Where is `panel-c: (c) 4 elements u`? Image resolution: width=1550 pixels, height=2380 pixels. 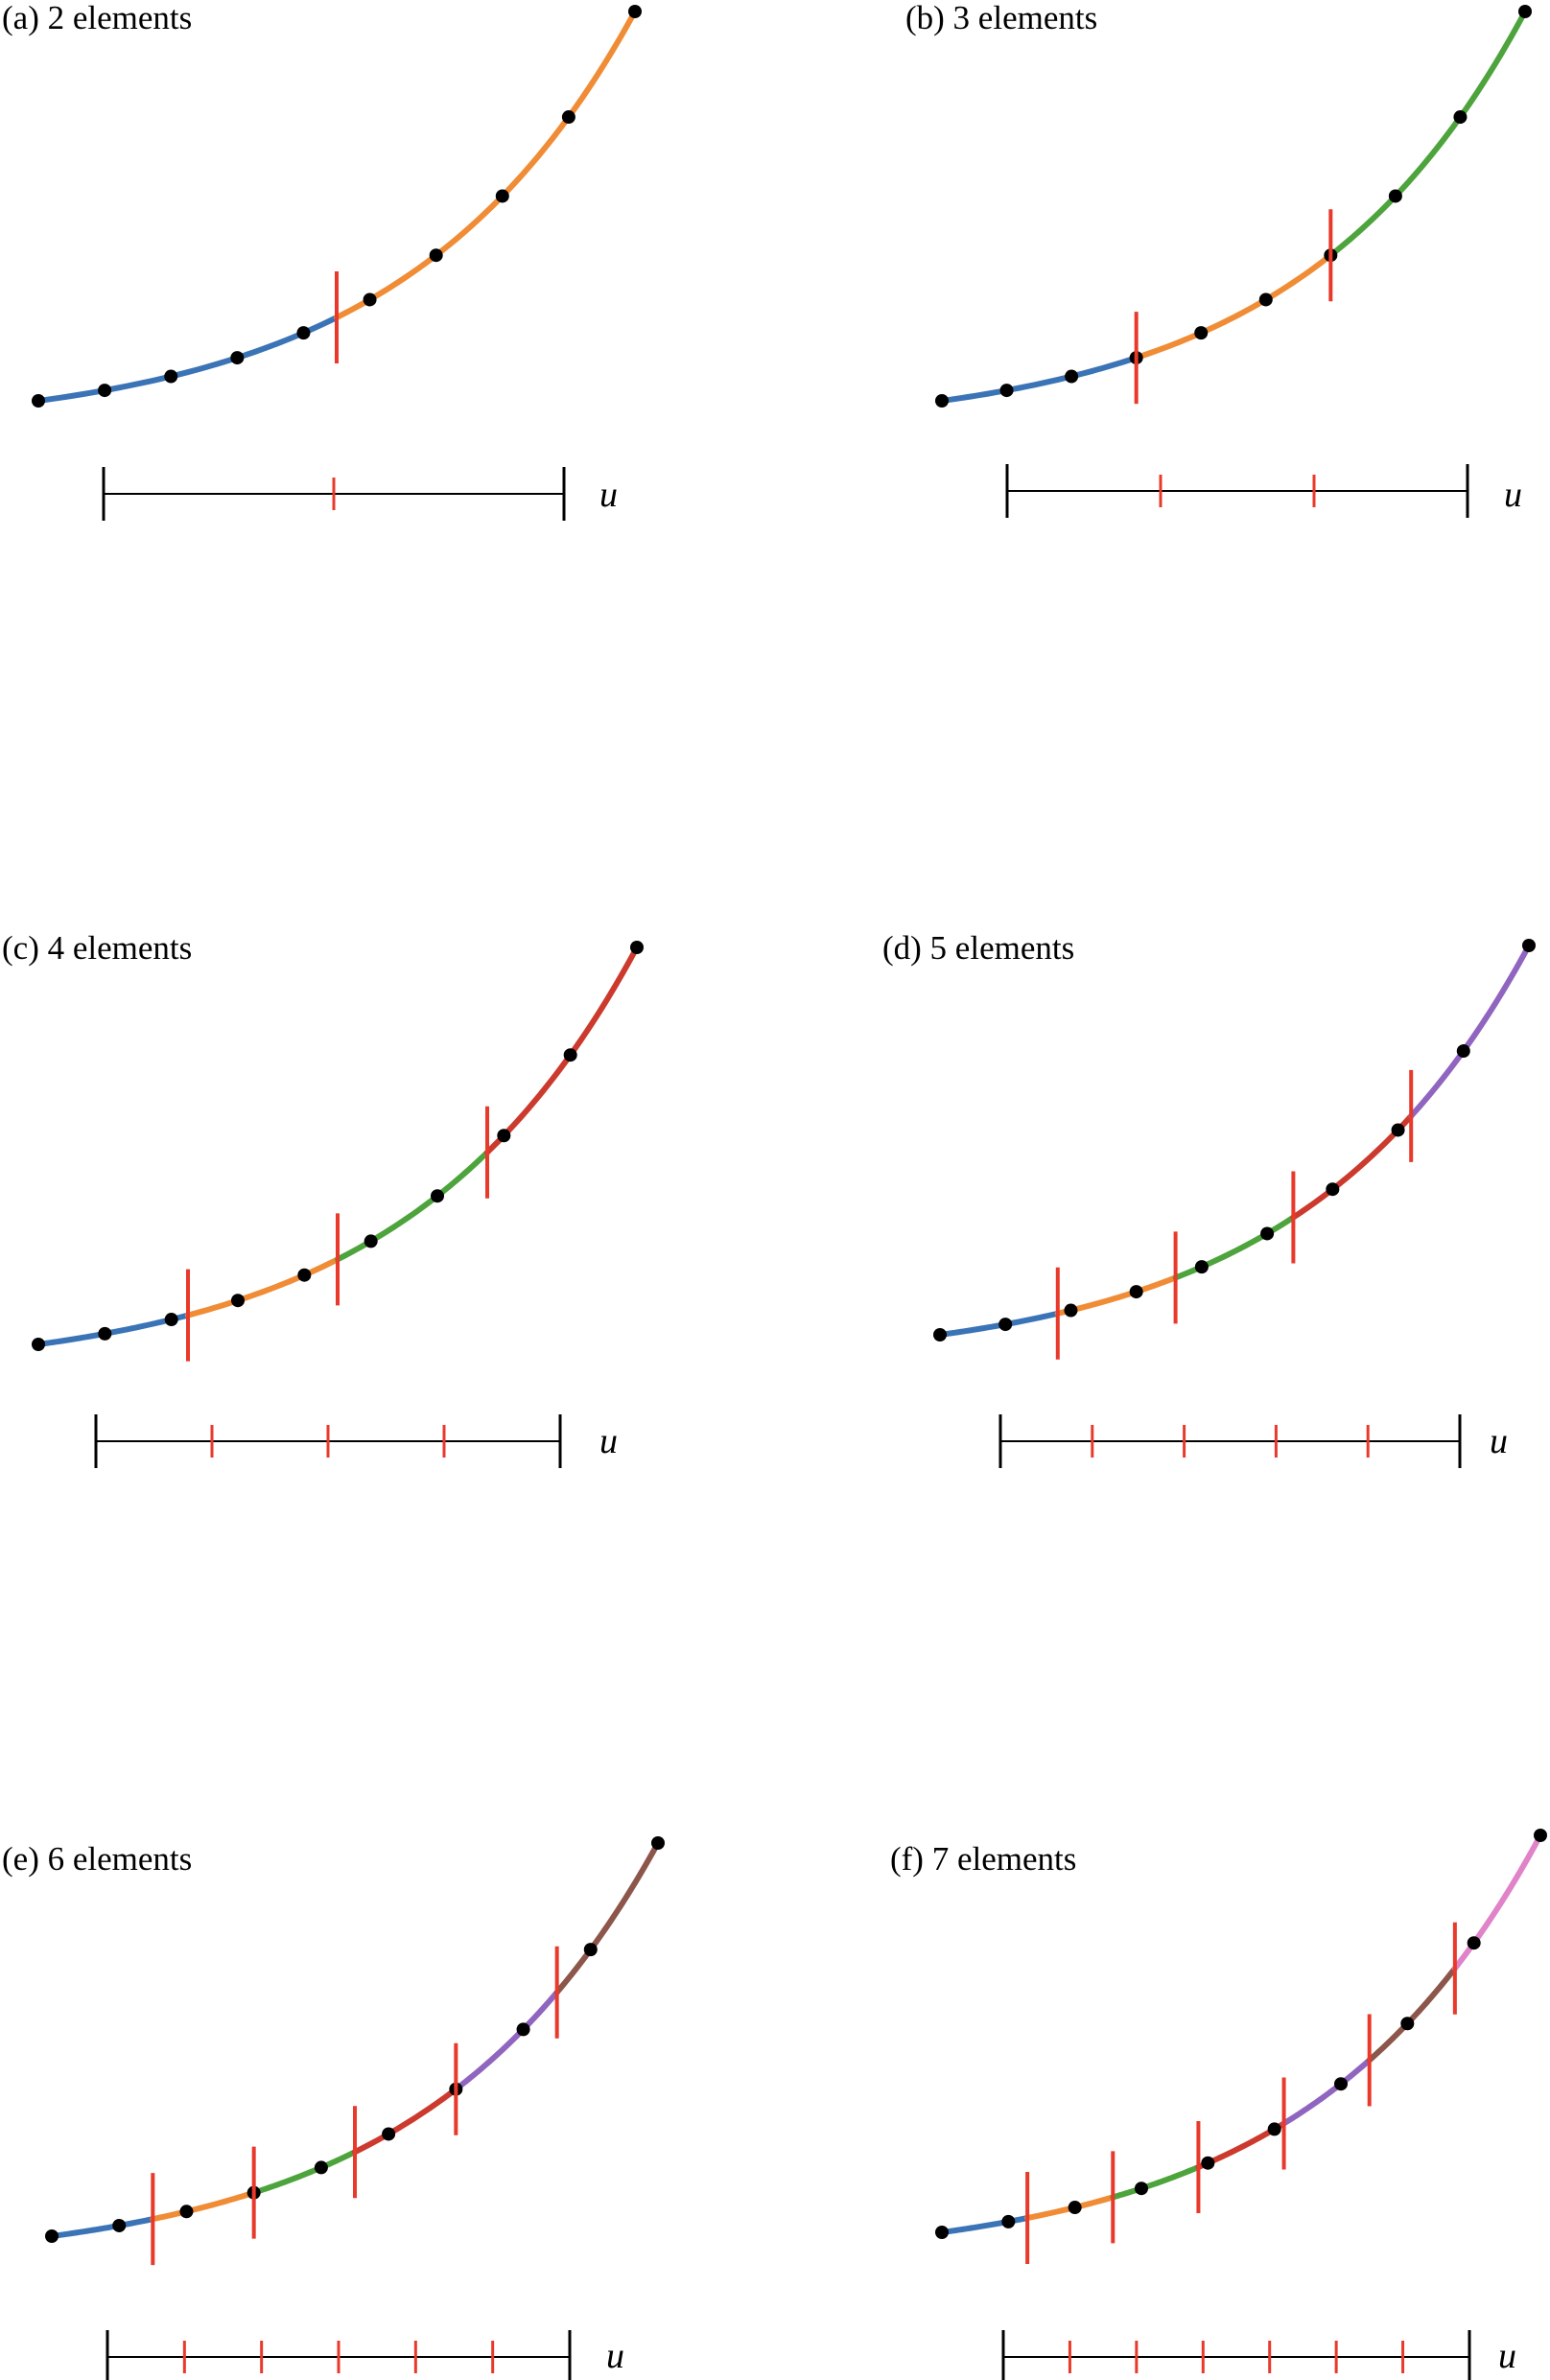
panel-c: (c) 4 elements u is located at coordinates (323, 1198).